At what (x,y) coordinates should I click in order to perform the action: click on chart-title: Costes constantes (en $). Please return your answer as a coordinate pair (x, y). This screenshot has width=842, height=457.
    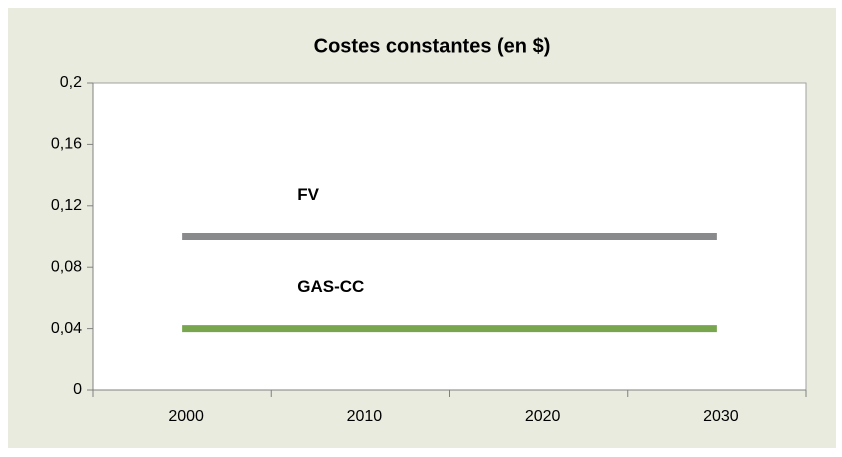
    Looking at the image, I should click on (432, 46).